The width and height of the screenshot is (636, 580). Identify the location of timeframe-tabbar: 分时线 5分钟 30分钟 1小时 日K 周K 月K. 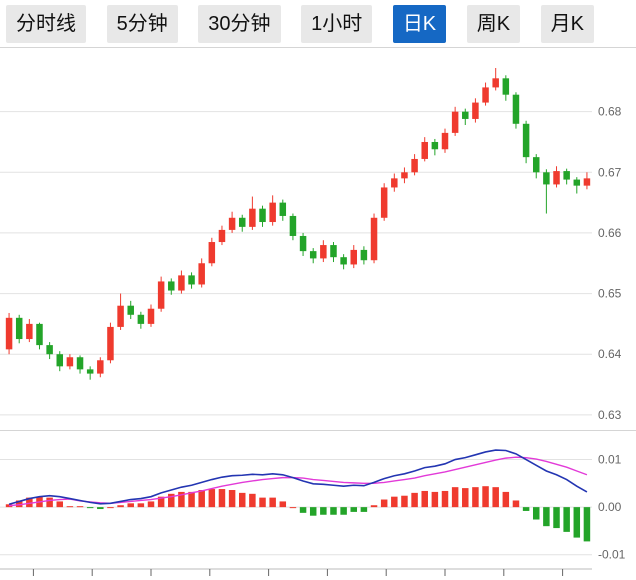
(318, 24).